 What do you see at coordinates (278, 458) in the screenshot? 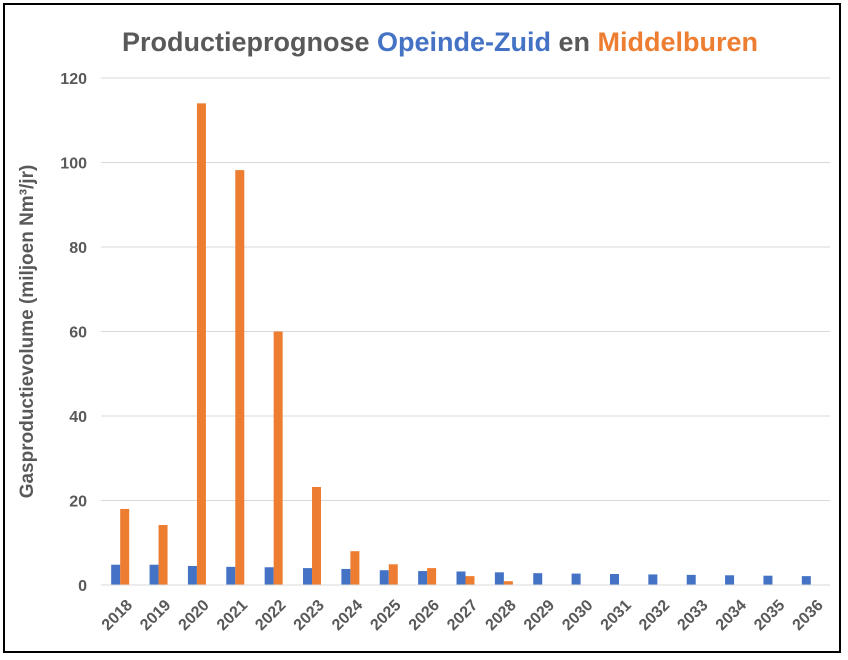
I see `bar-middelburen-2022` at bounding box center [278, 458].